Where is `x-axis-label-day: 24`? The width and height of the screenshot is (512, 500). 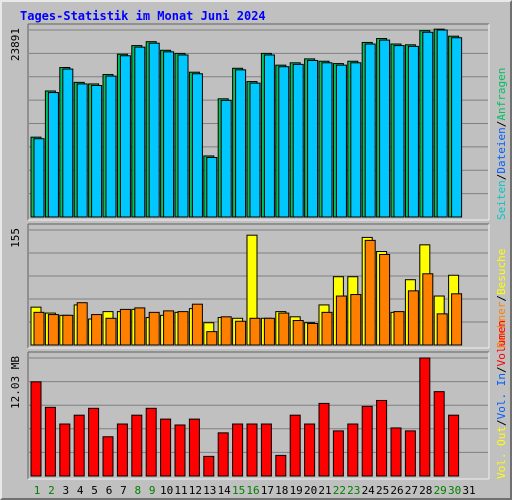 x-axis-label-day: 24 is located at coordinates (369, 490).